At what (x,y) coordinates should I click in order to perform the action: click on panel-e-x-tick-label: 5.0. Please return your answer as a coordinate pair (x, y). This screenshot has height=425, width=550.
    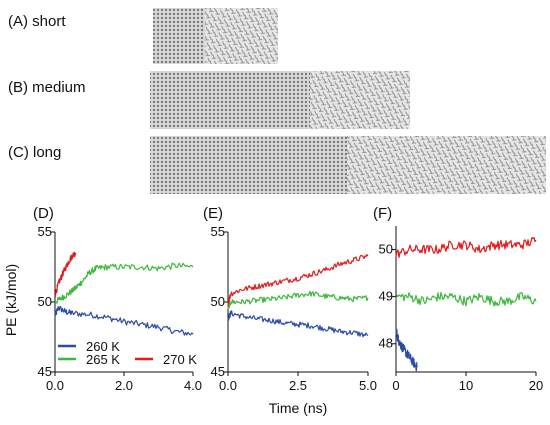
    Looking at the image, I should click on (368, 385).